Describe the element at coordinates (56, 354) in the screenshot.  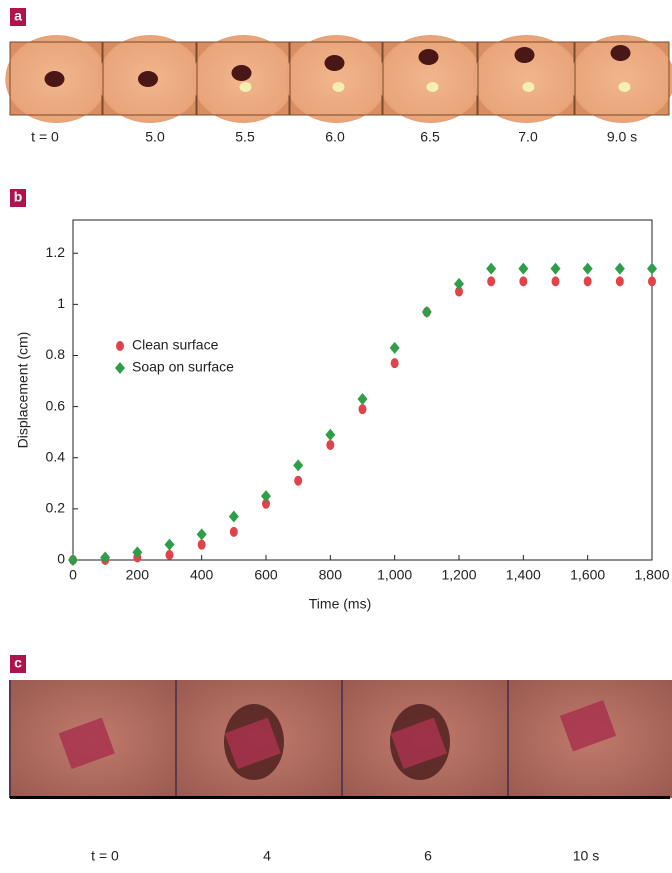
I see `y-tick-label: 0.8` at that location.